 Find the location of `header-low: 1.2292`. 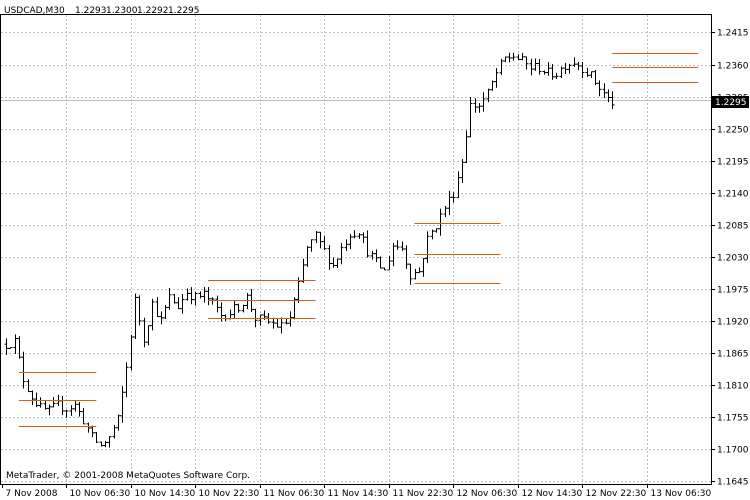

header-low: 1.2292 is located at coordinates (153, 11).